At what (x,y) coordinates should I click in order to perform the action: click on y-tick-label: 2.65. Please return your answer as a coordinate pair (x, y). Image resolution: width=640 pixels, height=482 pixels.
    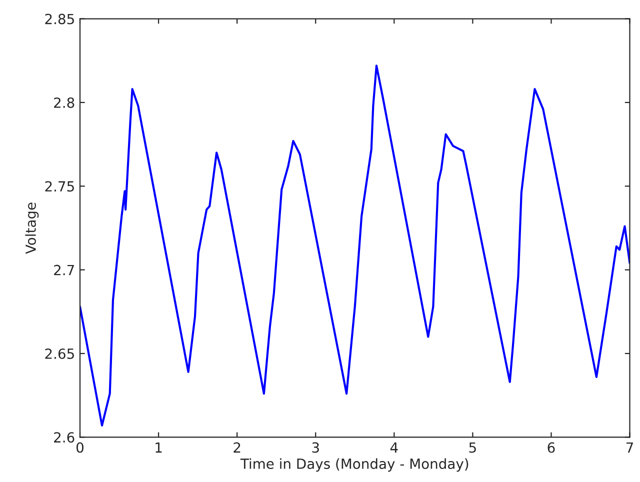
    Looking at the image, I should click on (59, 353).